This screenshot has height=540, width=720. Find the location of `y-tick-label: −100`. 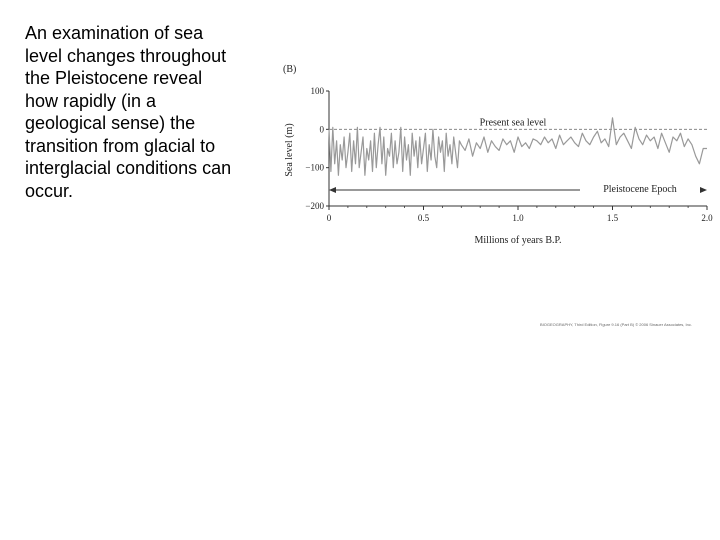

y-tick-label: −100 is located at coordinates (314, 168).